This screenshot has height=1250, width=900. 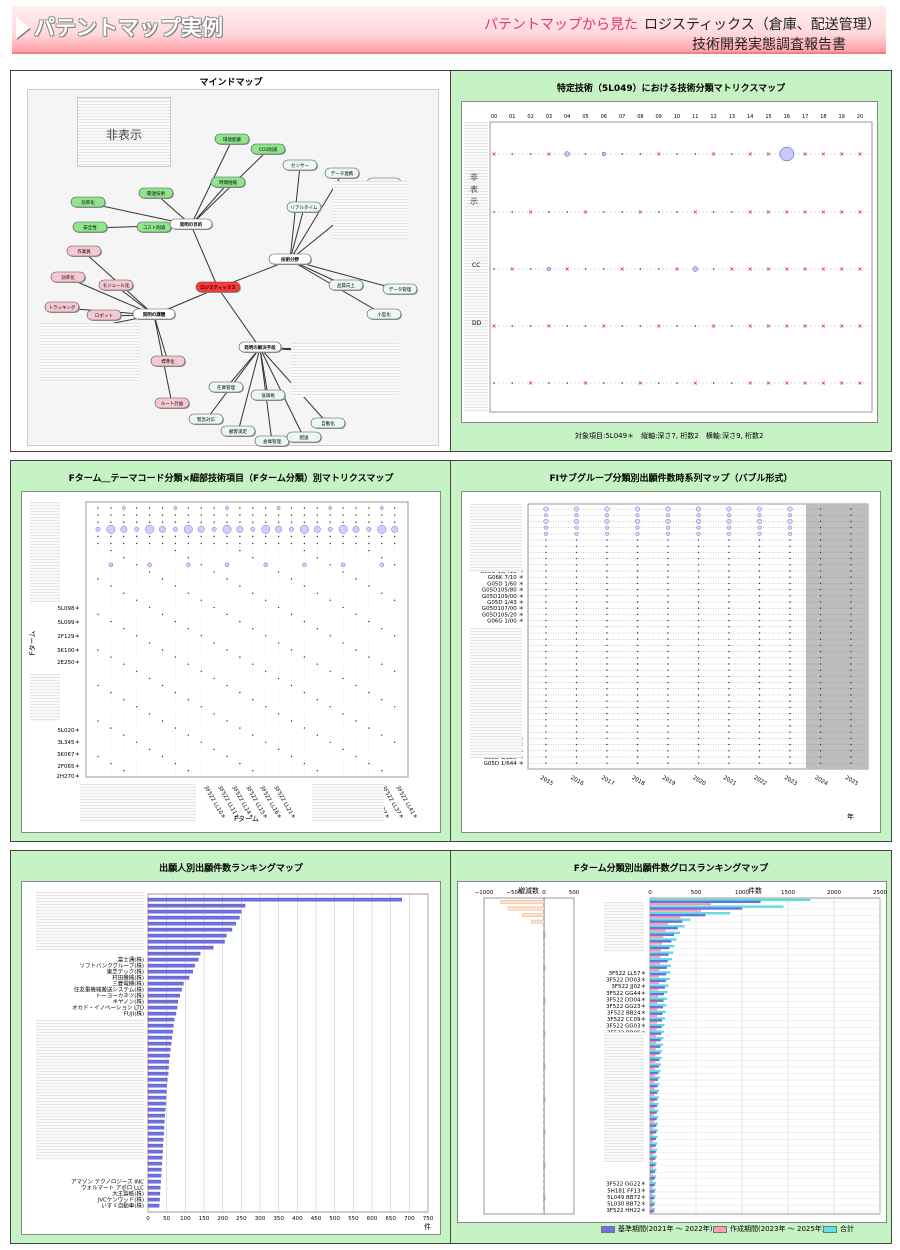 What do you see at coordinates (503, 596) in the screenshot?
I see `fi-ylabel-top-4: G05D109/00 ＊` at bounding box center [503, 596].